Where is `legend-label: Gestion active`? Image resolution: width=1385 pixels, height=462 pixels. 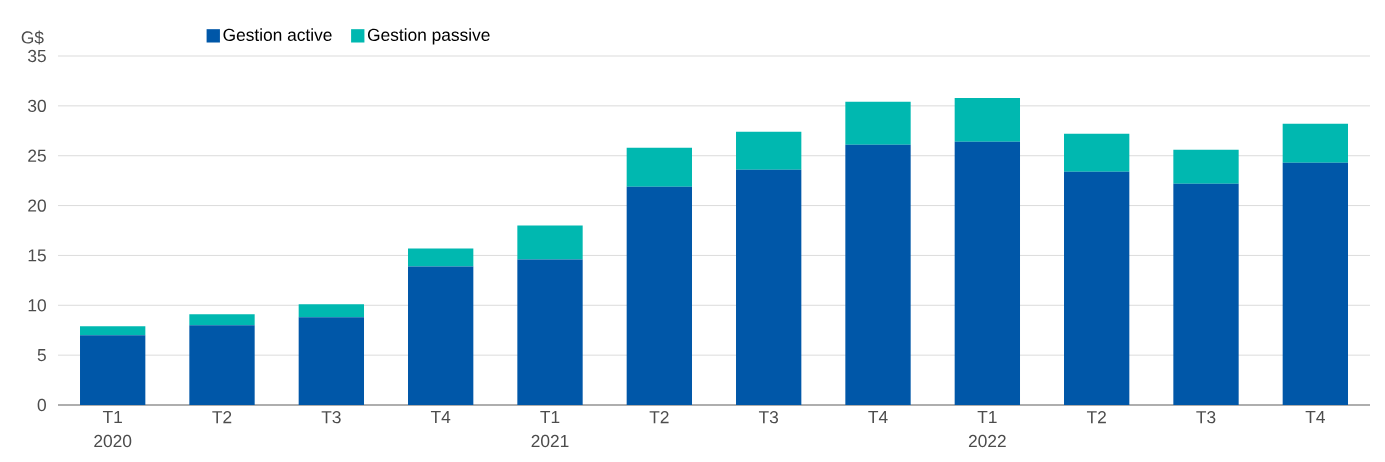
legend-label: Gestion active is located at coordinates (277, 34).